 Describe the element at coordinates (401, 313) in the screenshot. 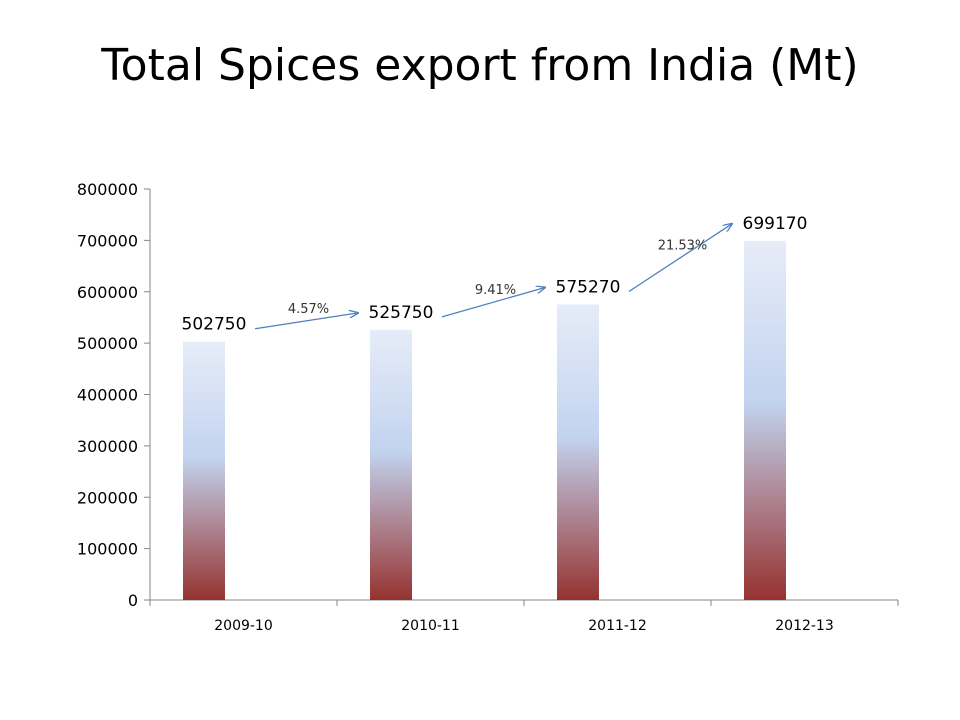

I see `data-label: 525750` at that location.